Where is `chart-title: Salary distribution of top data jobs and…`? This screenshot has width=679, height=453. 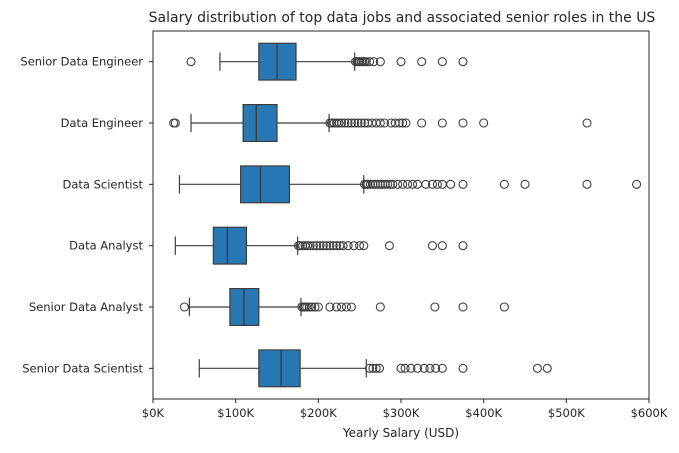
chart-title: Salary distribution of top data jobs and… is located at coordinates (402, 18).